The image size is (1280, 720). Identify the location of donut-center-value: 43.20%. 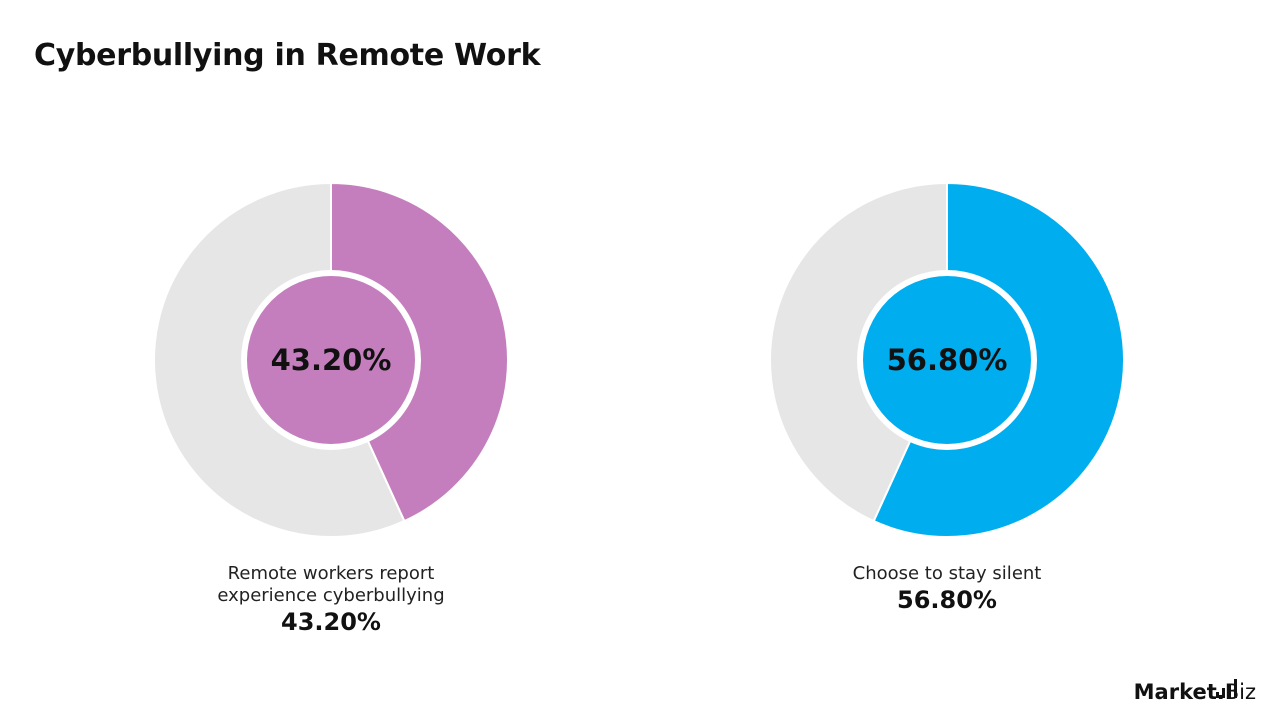
(331, 360).